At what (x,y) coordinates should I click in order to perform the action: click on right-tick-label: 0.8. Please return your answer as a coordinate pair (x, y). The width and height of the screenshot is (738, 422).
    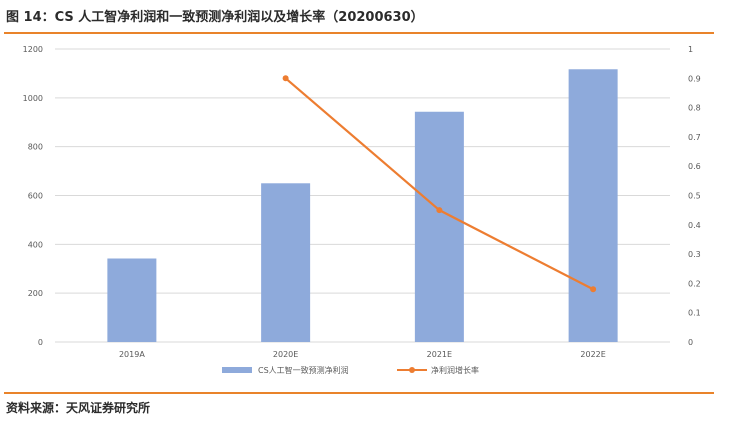
    Looking at the image, I should click on (694, 108).